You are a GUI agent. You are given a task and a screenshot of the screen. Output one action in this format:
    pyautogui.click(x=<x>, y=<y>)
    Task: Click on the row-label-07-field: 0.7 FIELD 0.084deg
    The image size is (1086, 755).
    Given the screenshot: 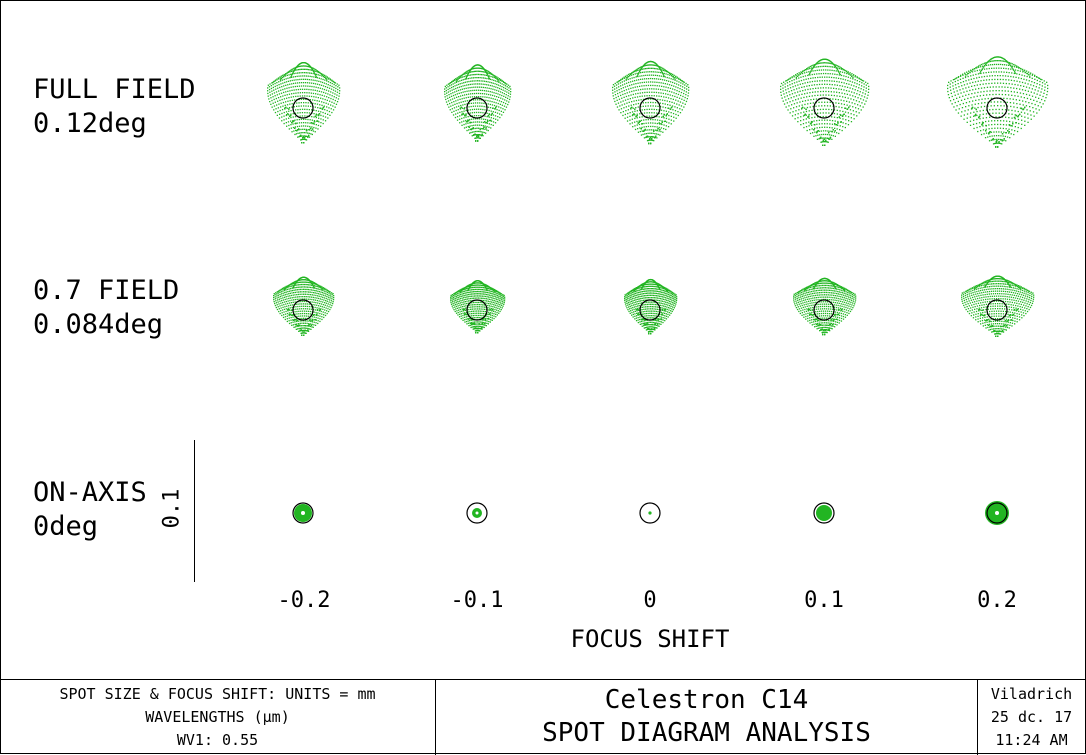 What is the action you would take?
    pyautogui.click(x=106, y=308)
    